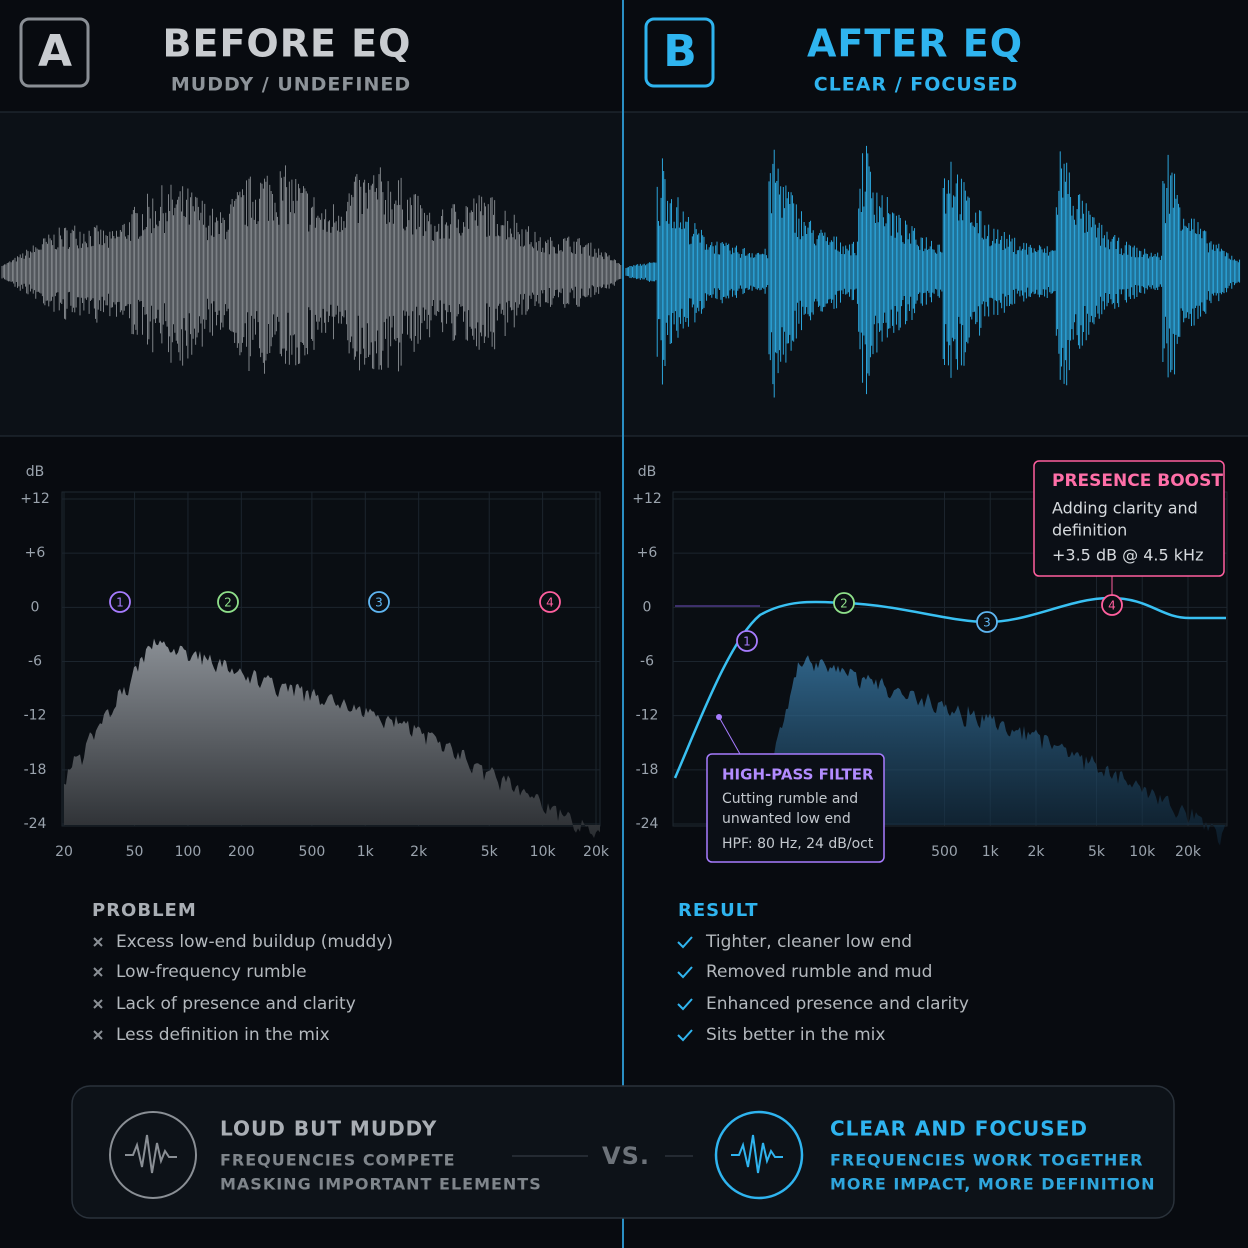 The width and height of the screenshot is (1248, 1248). What do you see at coordinates (729, 735) in the screenshot?
I see `leader-line` at bounding box center [729, 735].